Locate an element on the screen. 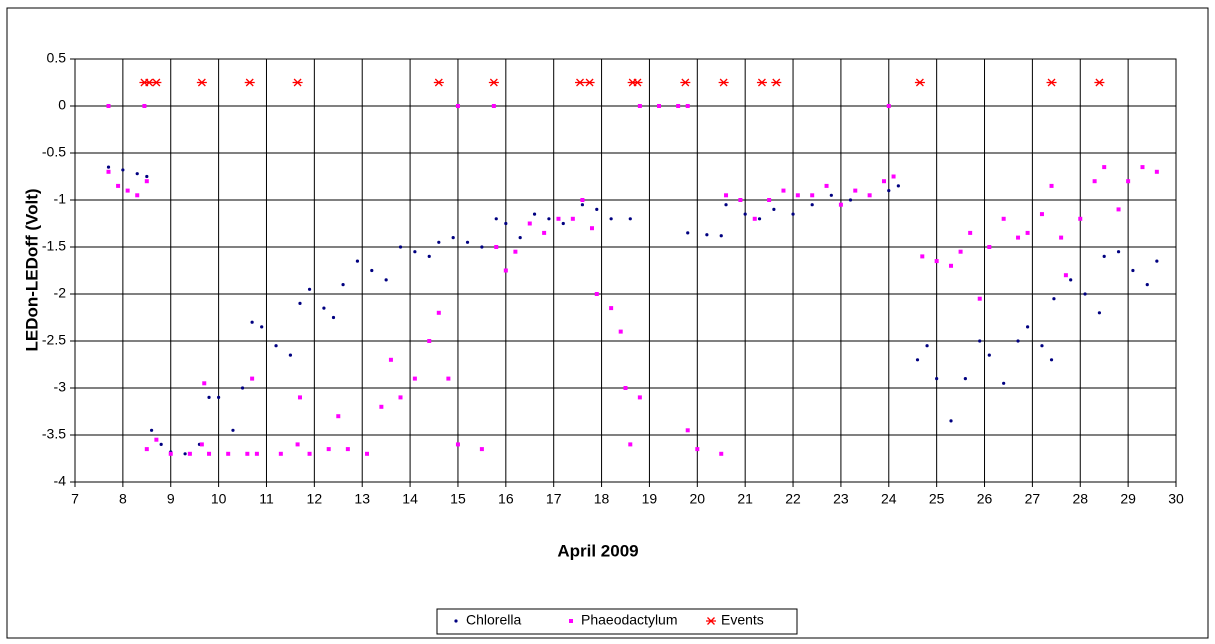 Image resolution: width=1215 pixels, height=644 pixels. legend-box is located at coordinates (617, 621).